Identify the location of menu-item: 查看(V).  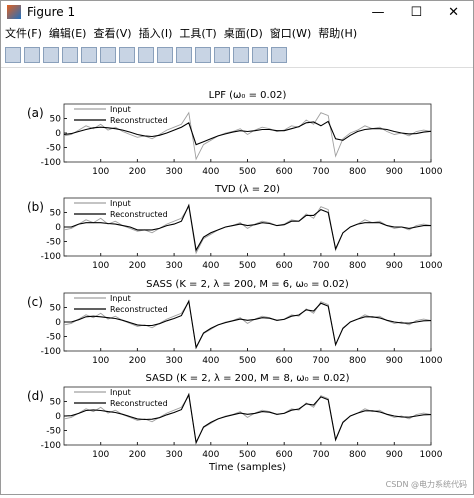
(112, 33).